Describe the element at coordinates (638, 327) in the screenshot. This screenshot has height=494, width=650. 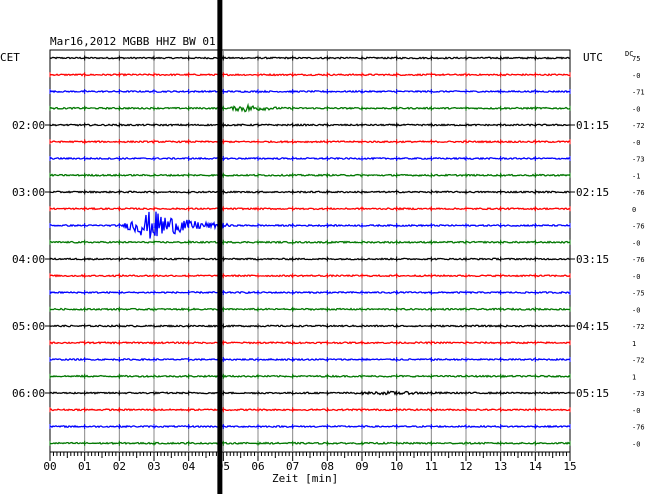
I see `dc-label-16: -72` at that location.